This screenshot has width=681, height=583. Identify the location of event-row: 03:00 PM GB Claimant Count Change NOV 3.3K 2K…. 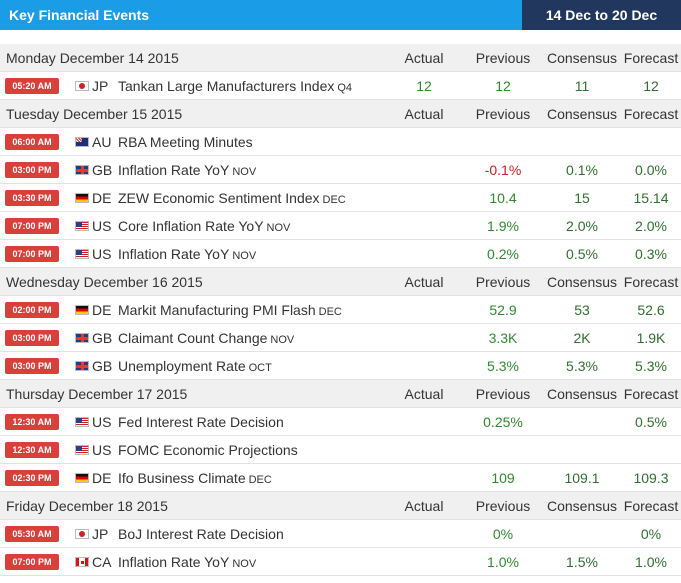
(340, 338).